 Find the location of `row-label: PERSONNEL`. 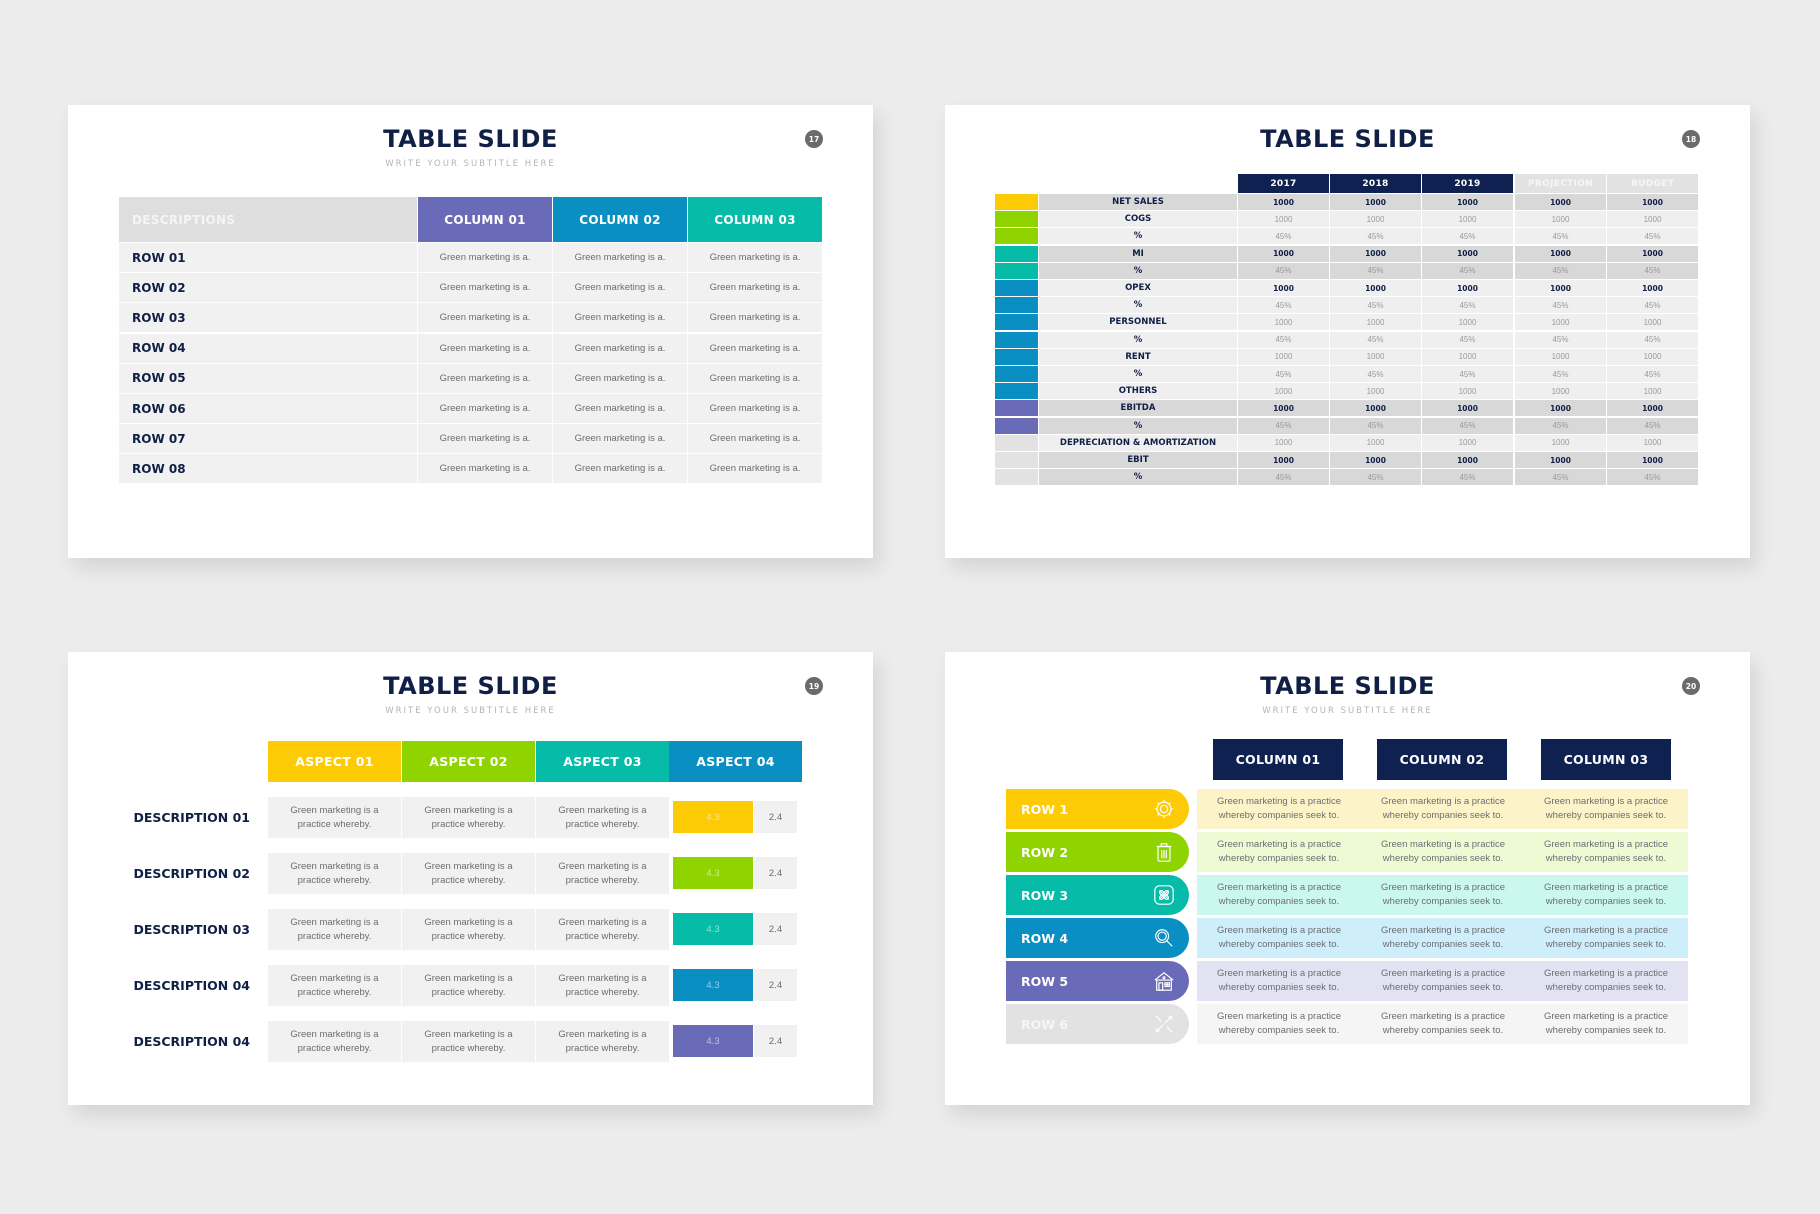

row-label: PERSONNEL is located at coordinates (1138, 322).